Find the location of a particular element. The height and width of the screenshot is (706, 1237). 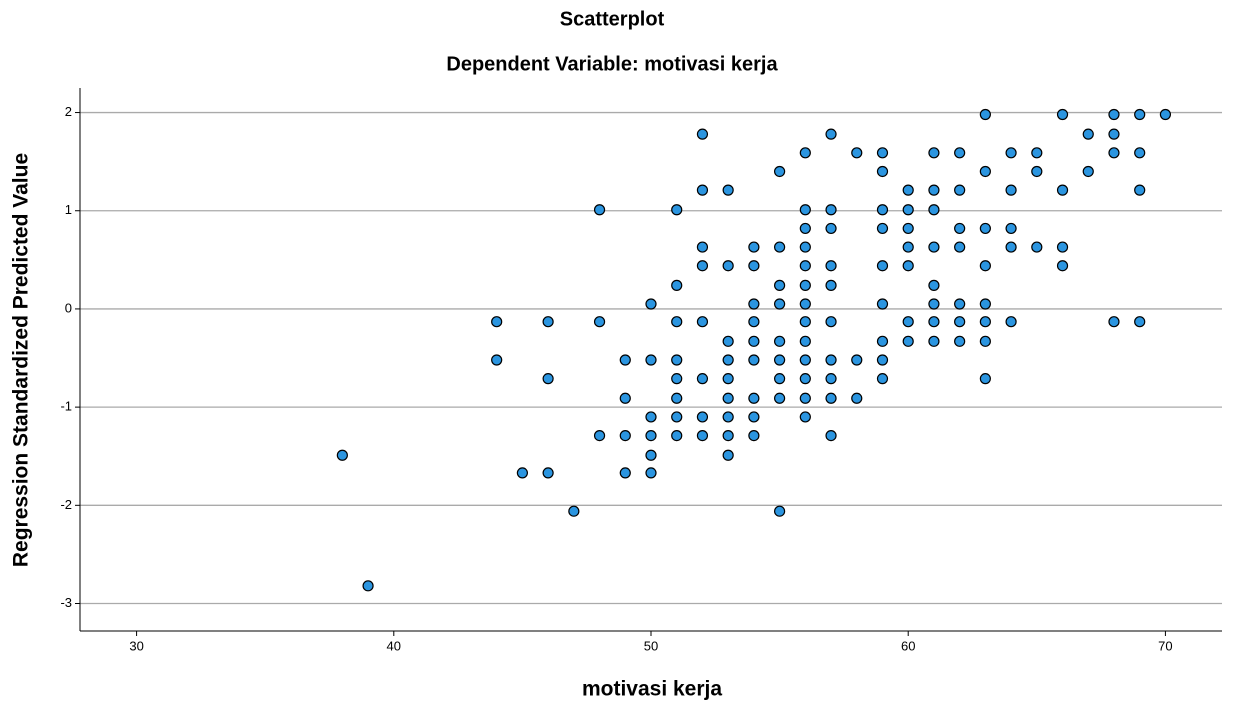

y-axis-label: Regression Standardized Predicted Value is located at coordinates (21, 360).